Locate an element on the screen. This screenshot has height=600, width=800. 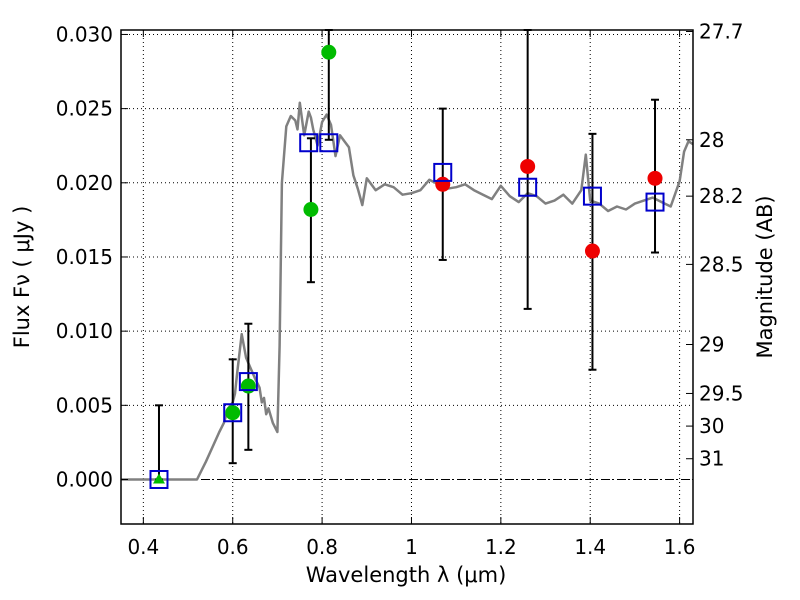
y-tick-label: 0.025 is located at coordinates (84, 109).